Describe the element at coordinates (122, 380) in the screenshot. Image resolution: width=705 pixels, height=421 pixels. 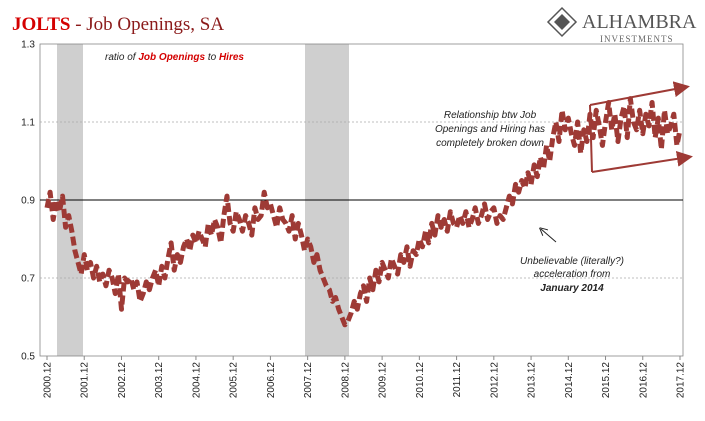
I see `x-tick-label: 2002.12` at that location.